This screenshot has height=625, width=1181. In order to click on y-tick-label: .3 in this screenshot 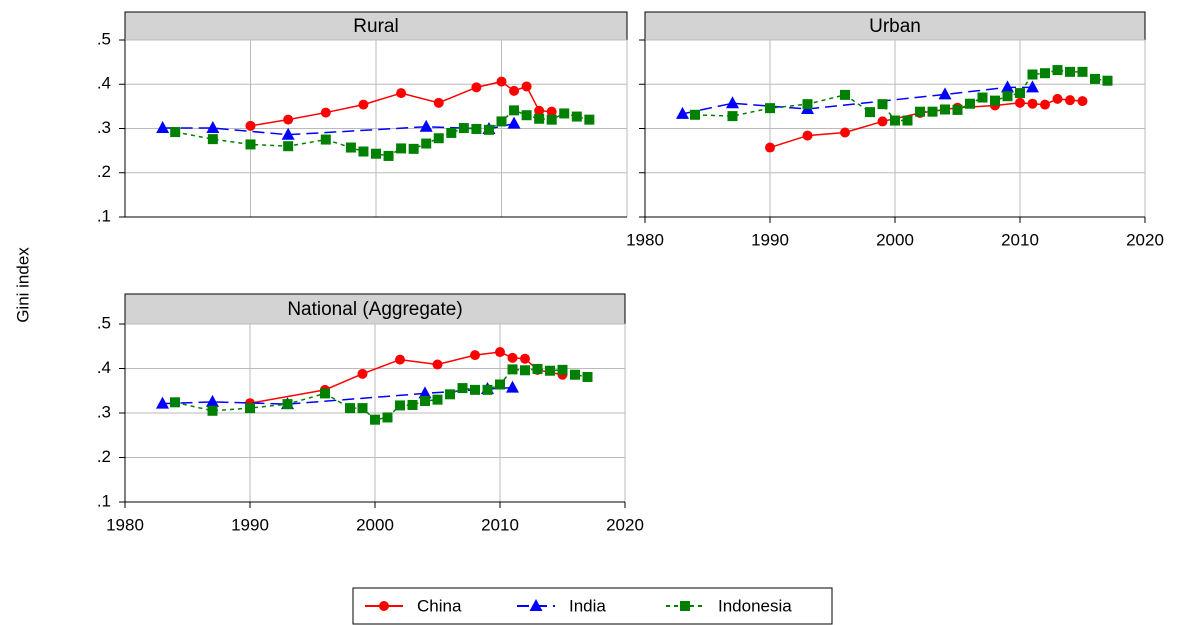, I will do `click(104, 127)`.